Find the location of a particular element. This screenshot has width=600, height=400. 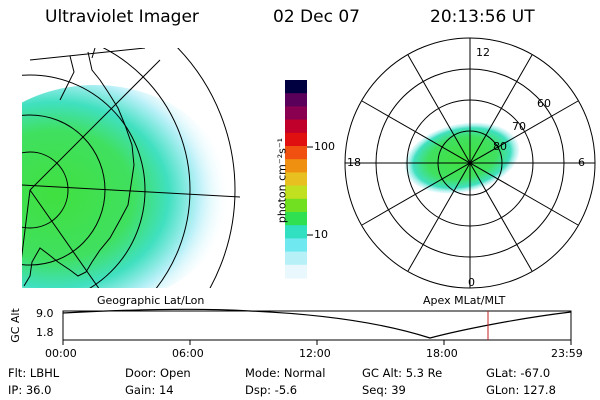

colorbar-unit-label: photon cm⁻²s⁻¹ is located at coordinates (282, 180).